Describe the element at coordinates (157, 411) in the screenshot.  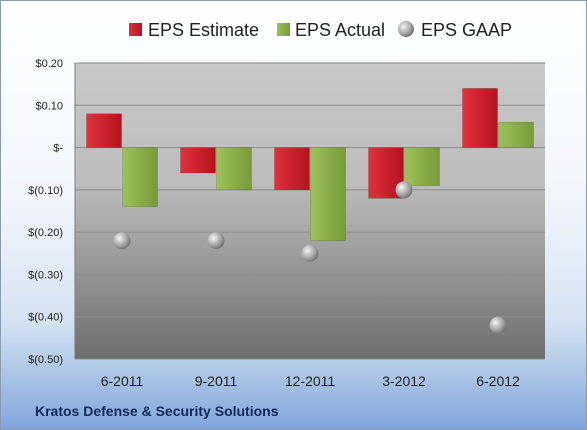
I see `company-name: Kratos Defense & Security Solutions` at that location.